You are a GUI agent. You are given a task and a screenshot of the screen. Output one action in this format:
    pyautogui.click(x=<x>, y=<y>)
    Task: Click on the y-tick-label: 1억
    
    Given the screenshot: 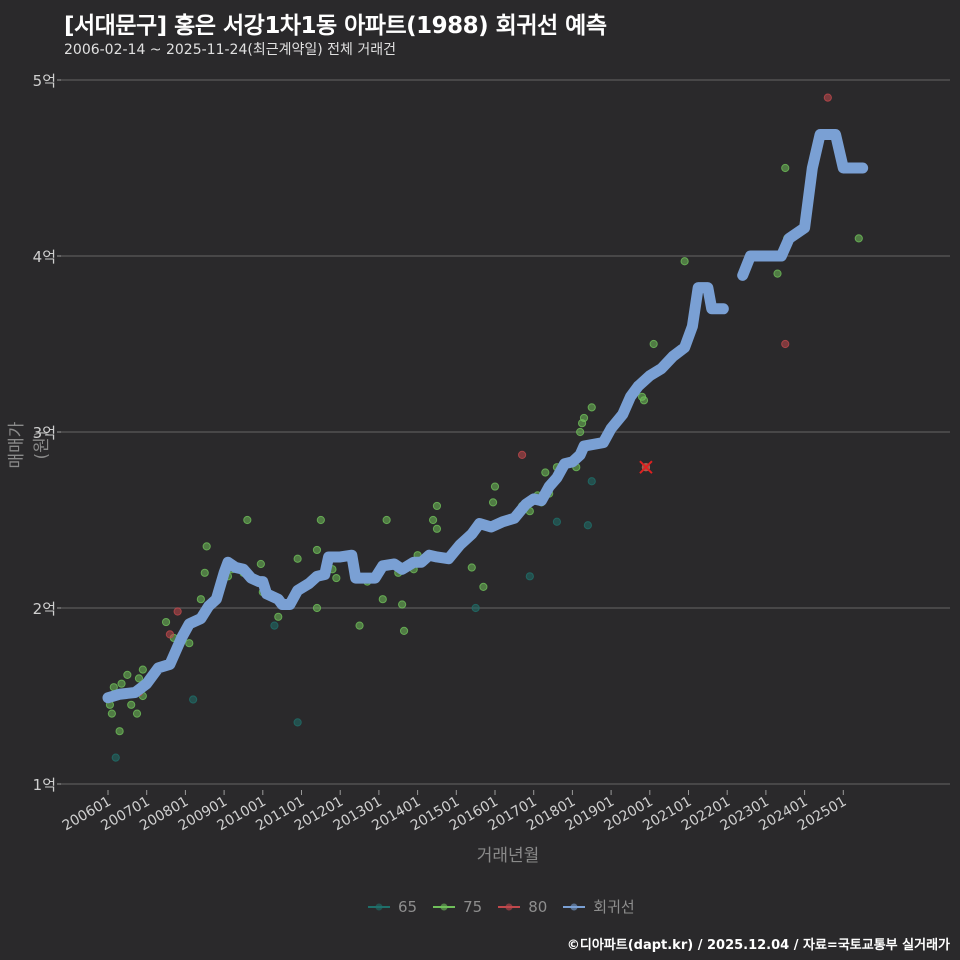 What is the action you would take?
    pyautogui.click(x=44, y=785)
    